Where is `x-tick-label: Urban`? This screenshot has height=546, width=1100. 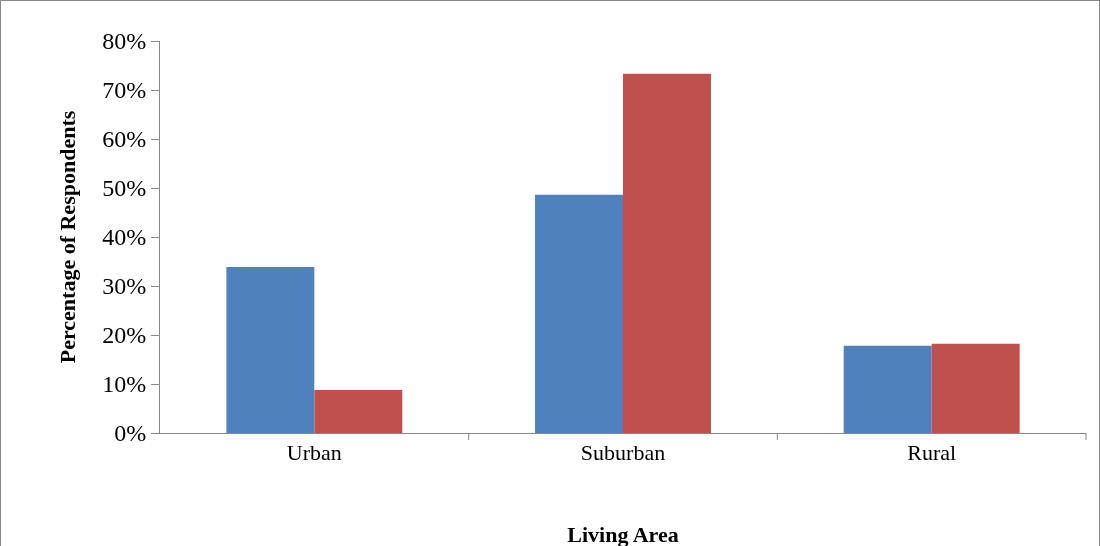
x-tick-label: Urban is located at coordinates (314, 453).